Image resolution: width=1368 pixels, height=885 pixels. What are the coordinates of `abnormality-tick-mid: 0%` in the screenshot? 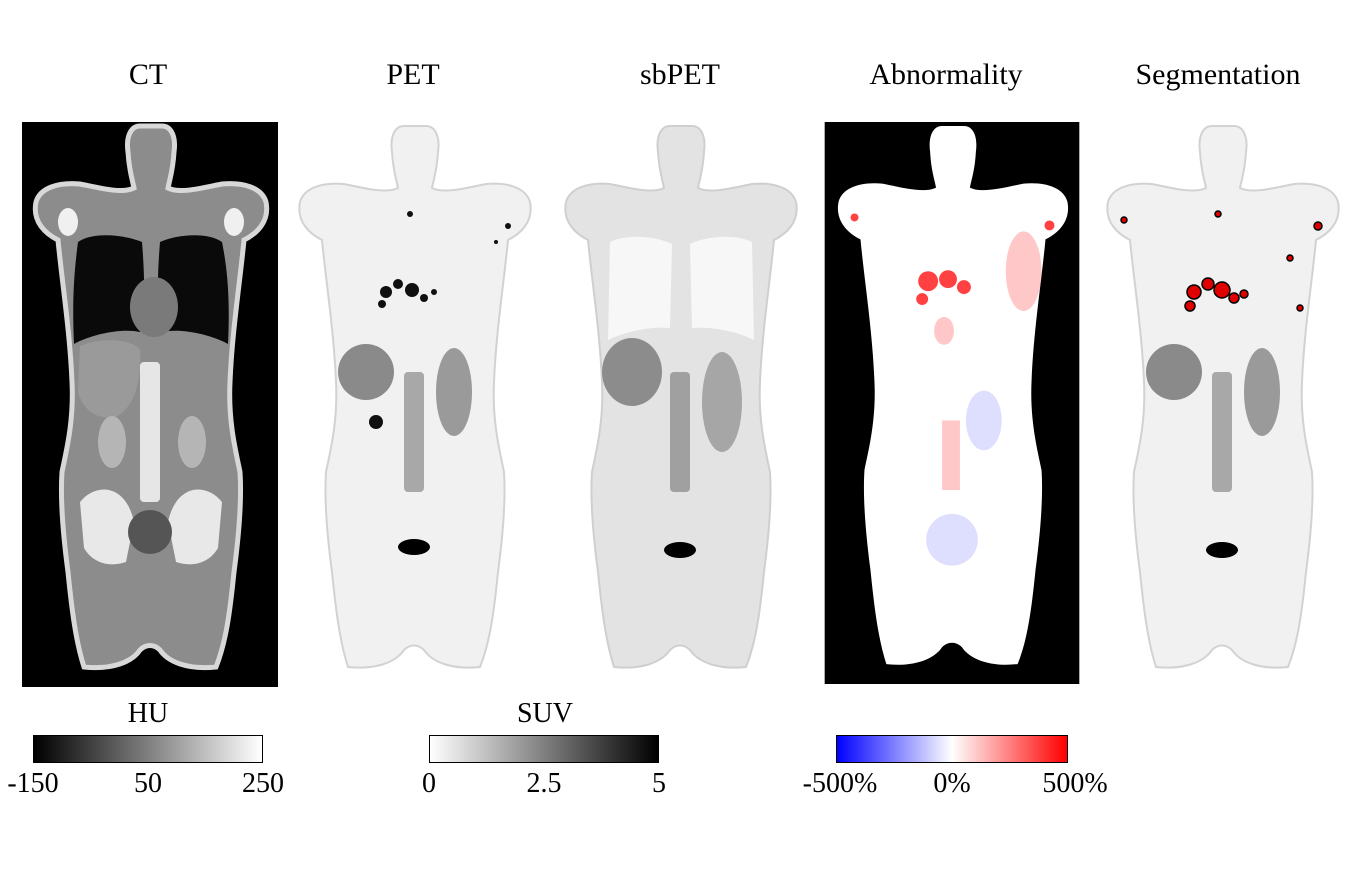 It's located at (952, 783).